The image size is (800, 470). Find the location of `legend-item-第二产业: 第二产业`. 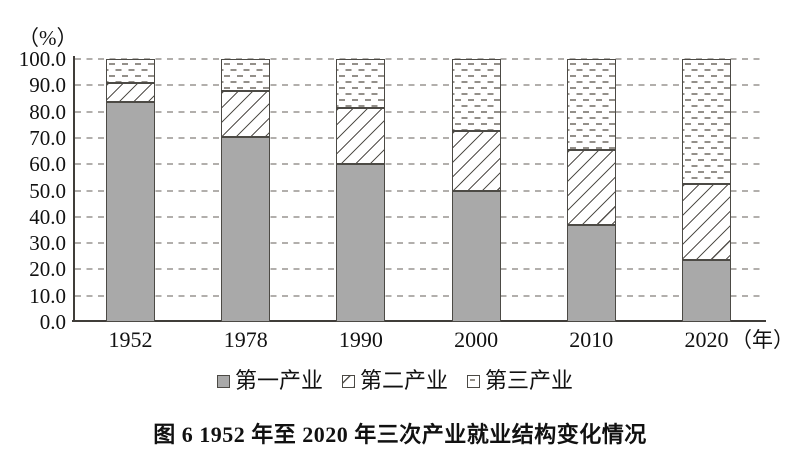

legend-item-第二产业: 第二产业 is located at coordinates (394, 381).